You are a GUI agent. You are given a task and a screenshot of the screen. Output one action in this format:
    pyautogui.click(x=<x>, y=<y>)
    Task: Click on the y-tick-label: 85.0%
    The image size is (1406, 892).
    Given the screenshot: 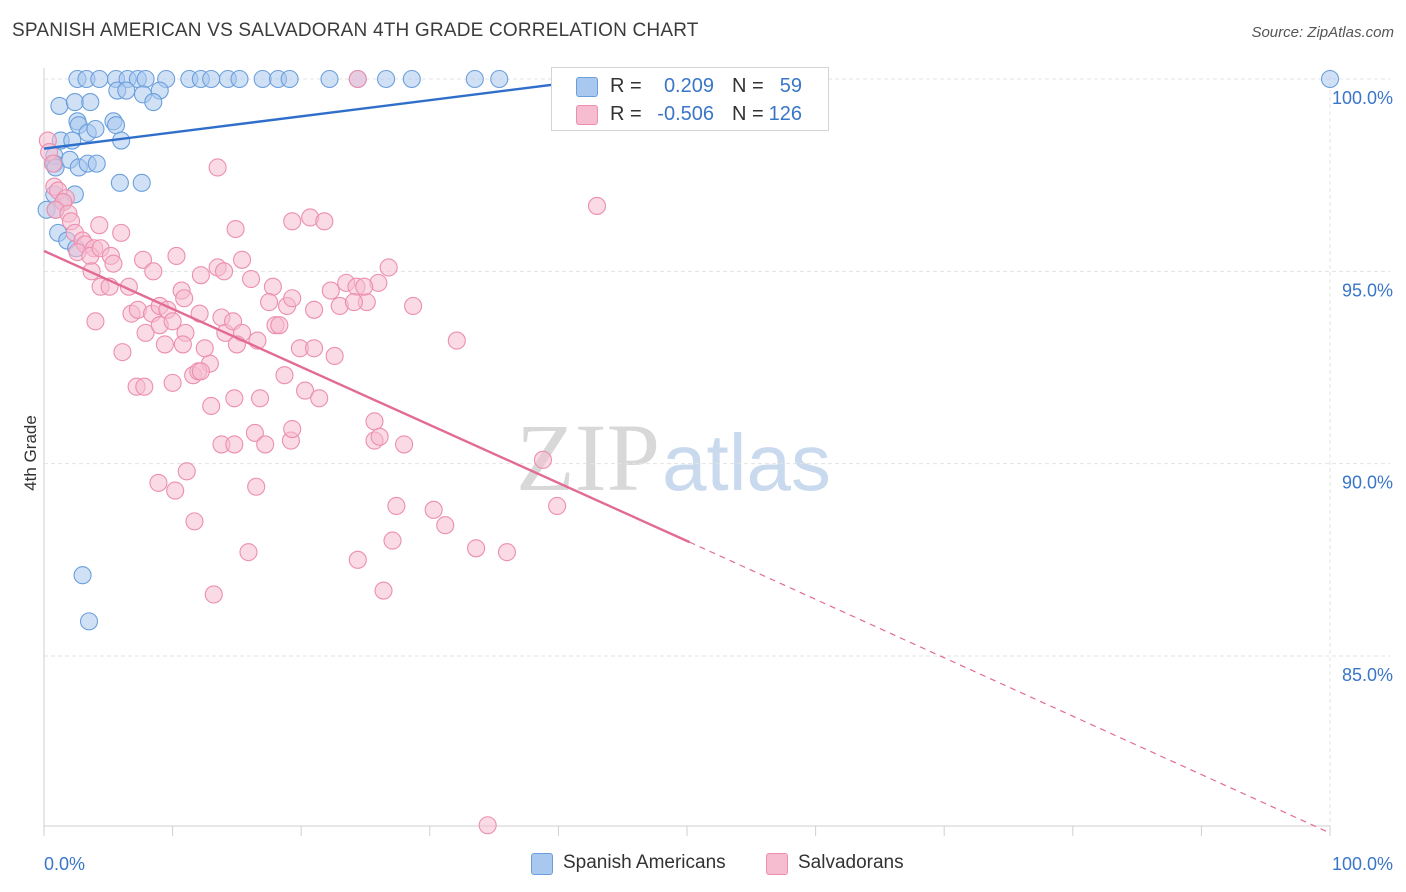 What is the action you would take?
    pyautogui.click(x=1367, y=675)
    